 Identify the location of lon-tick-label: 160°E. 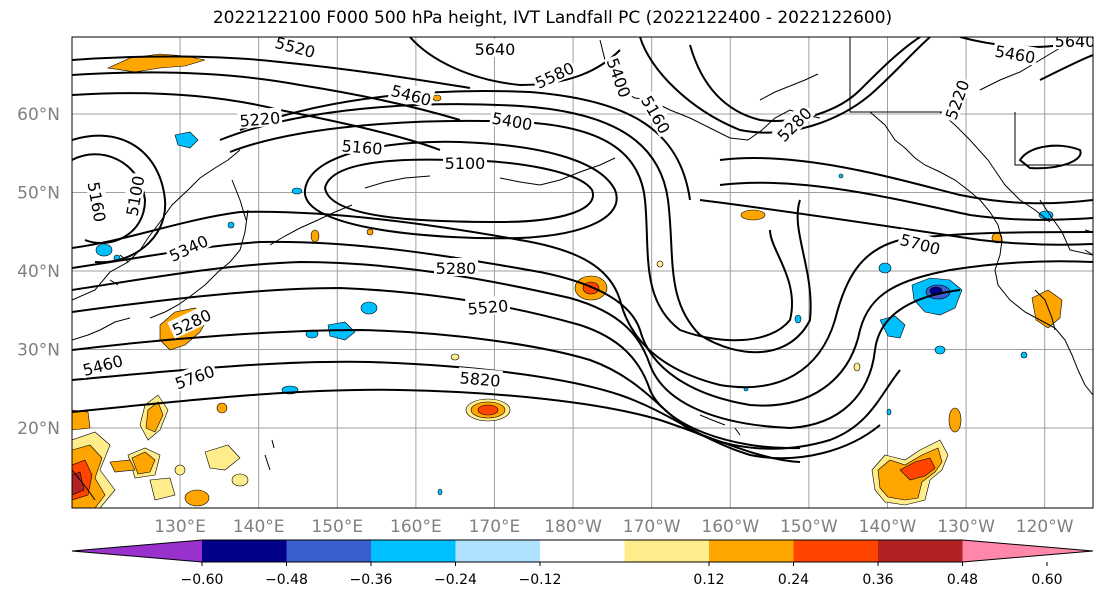
(416, 527).